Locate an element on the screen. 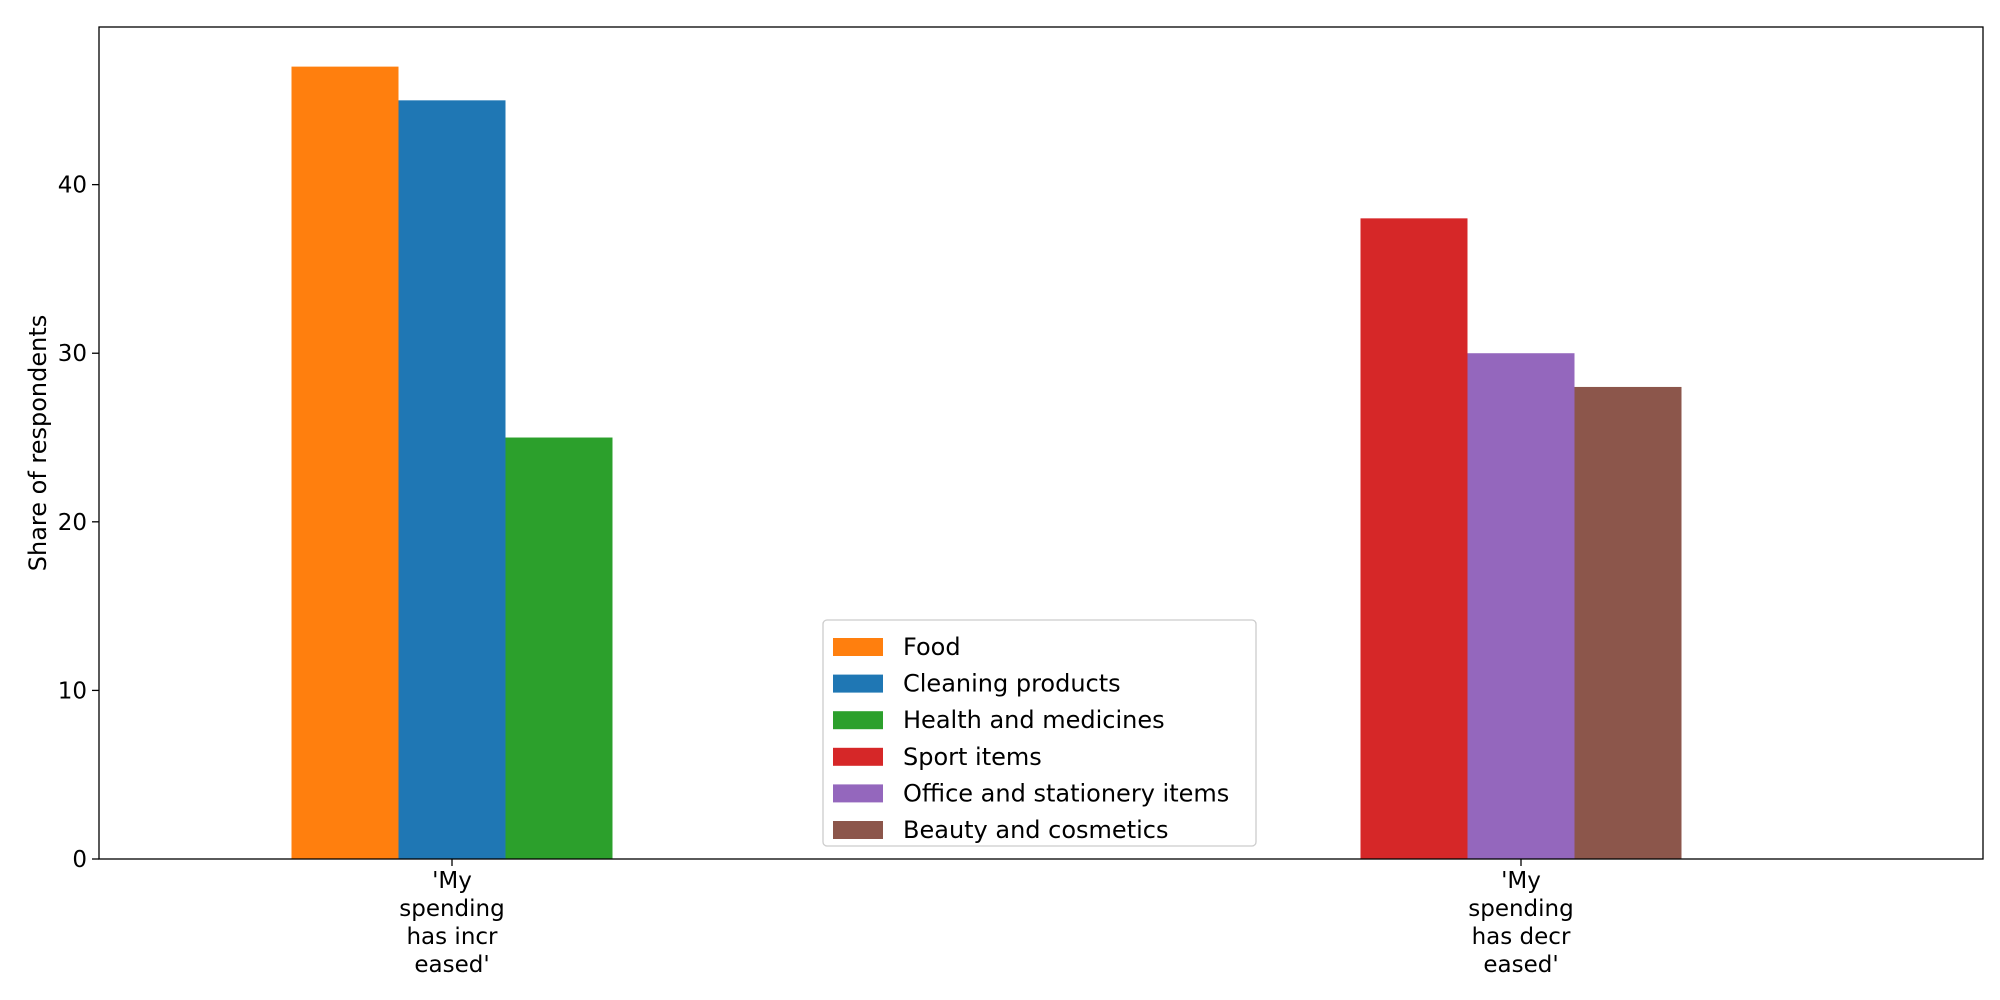  legend-label-health-and-medicines: Health and medicines is located at coordinates (1034, 720).